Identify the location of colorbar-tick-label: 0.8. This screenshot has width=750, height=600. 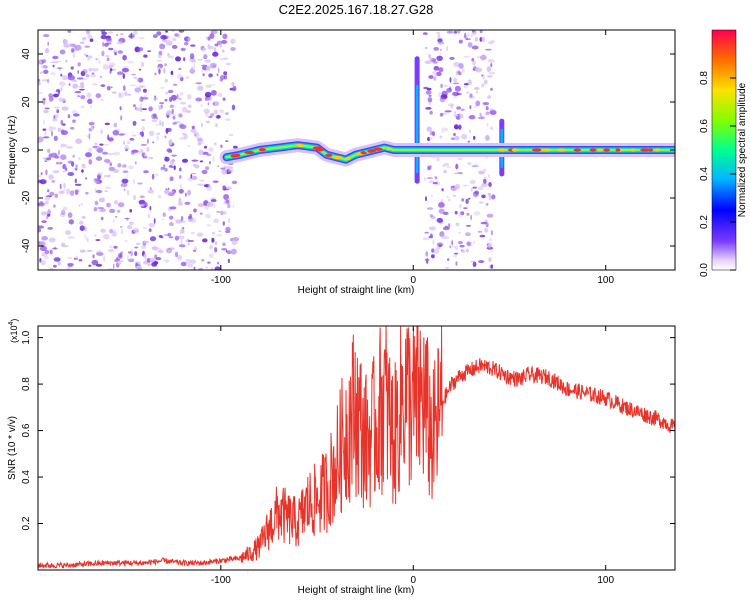
(704, 78).